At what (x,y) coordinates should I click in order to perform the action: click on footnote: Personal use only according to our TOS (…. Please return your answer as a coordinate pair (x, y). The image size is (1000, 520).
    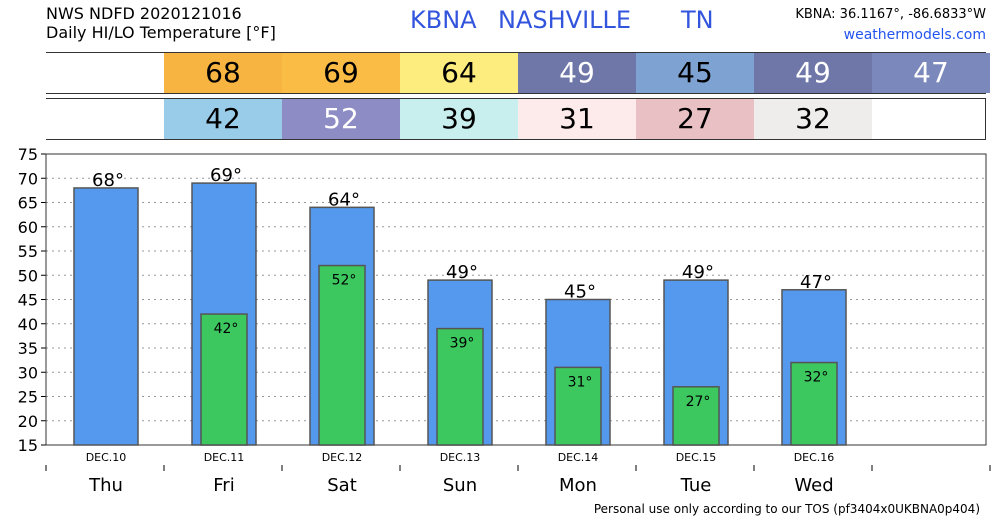
    Looking at the image, I should click on (786, 509).